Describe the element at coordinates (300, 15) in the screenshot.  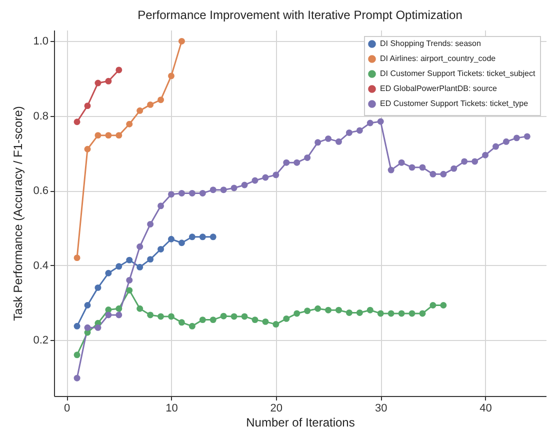
I see `chart-title: Performance Improvement with Iterative Prompt Optimization` at that location.